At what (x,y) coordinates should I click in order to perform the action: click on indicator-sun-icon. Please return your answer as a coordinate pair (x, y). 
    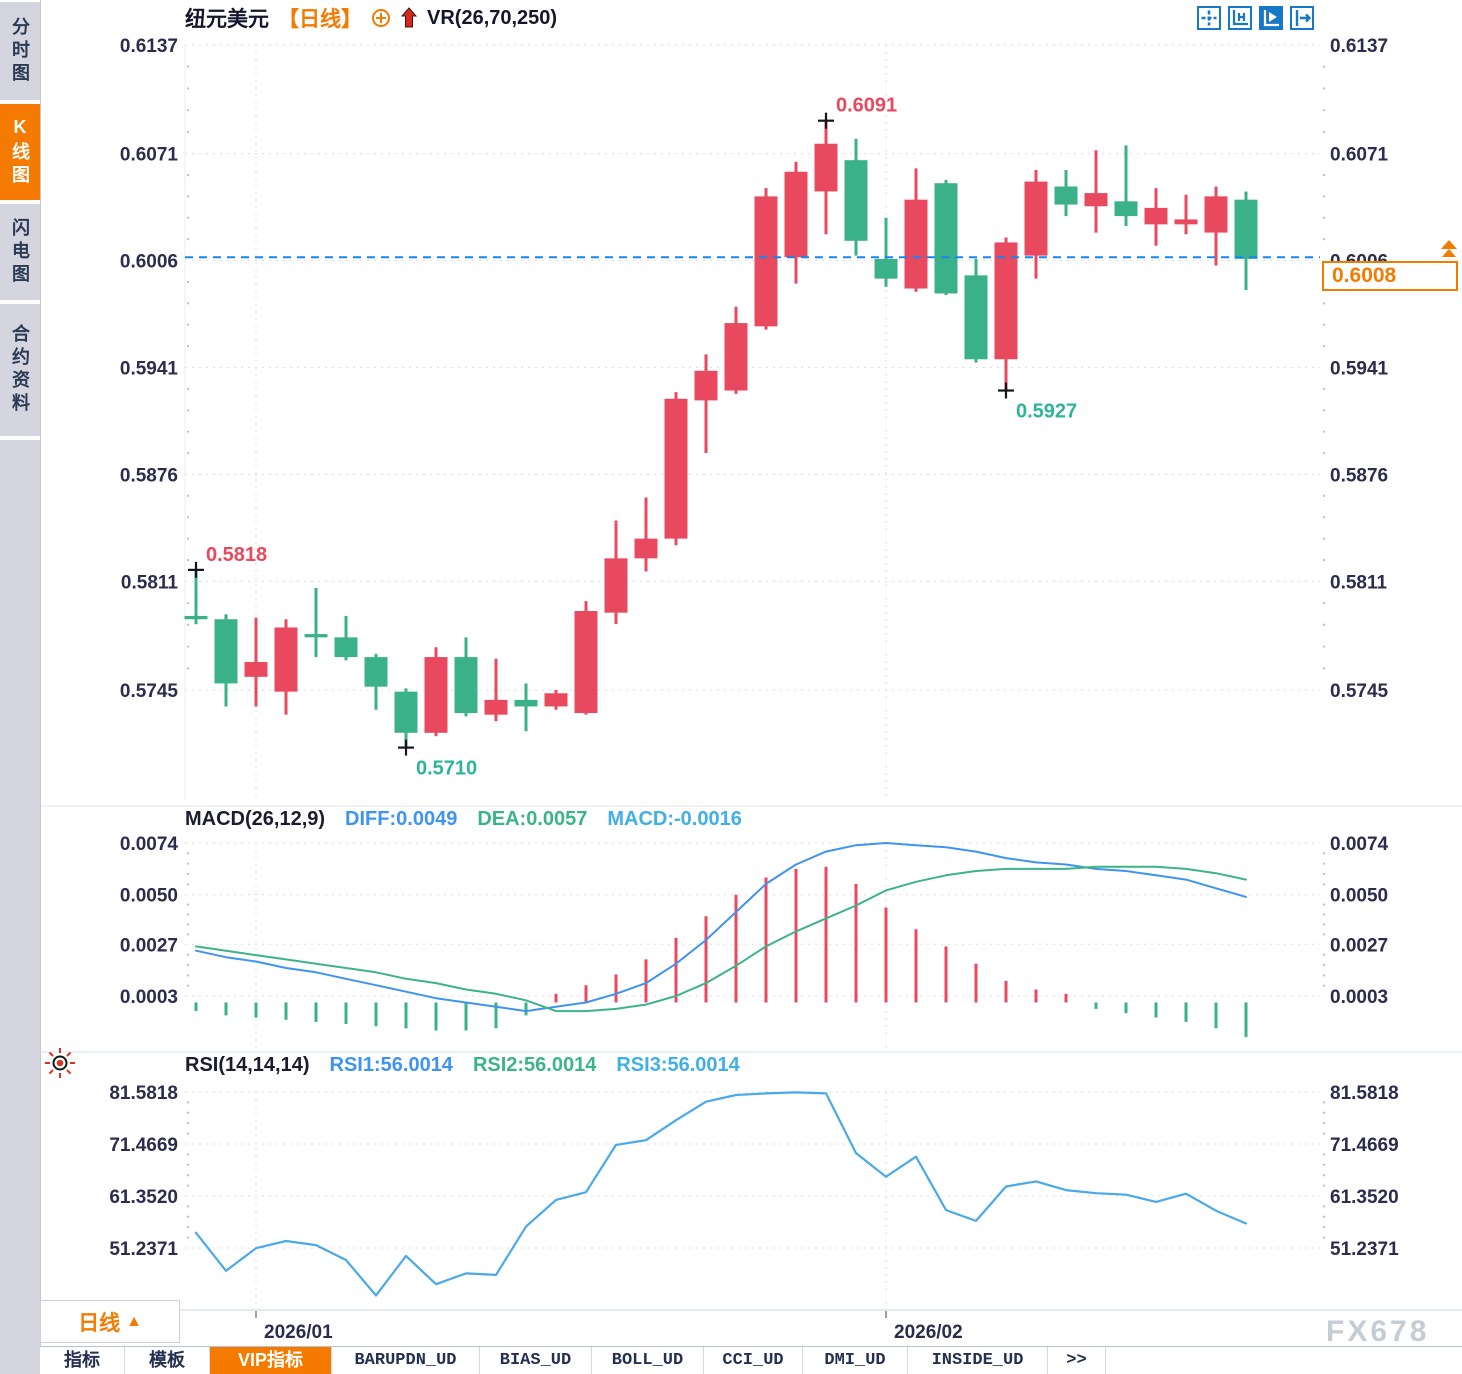
    Looking at the image, I should click on (60, 1063).